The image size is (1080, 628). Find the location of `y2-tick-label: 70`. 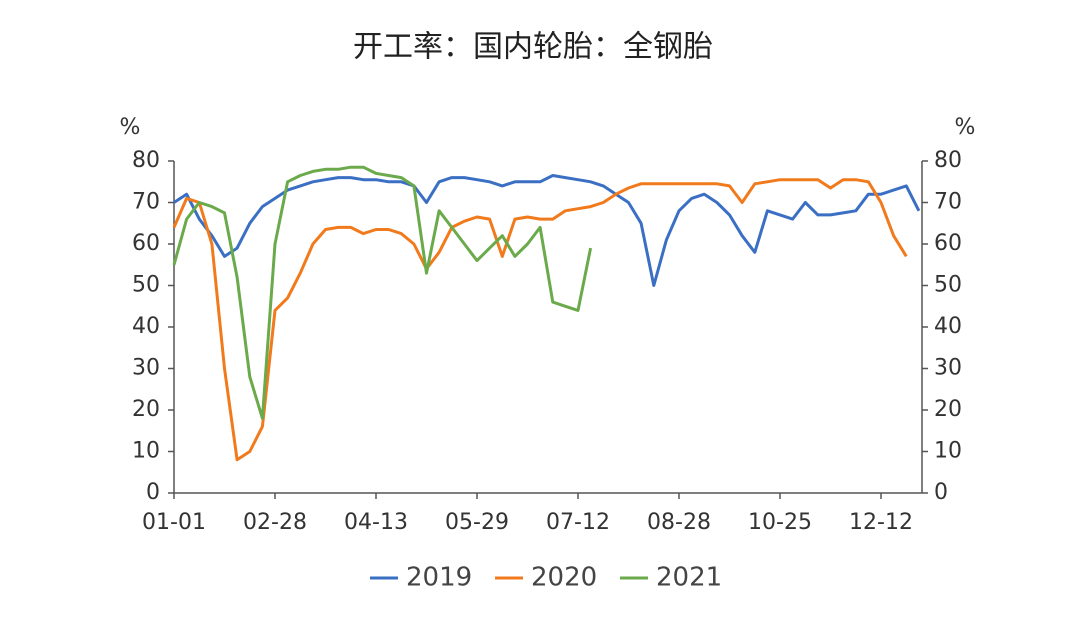

y2-tick-label: 70 is located at coordinates (948, 202).